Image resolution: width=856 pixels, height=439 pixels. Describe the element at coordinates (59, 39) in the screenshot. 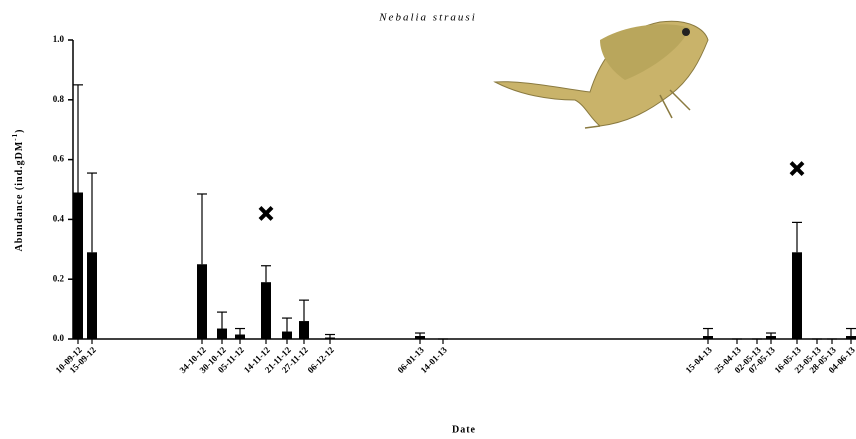

I see `y-tick-label: 1.0` at that location.